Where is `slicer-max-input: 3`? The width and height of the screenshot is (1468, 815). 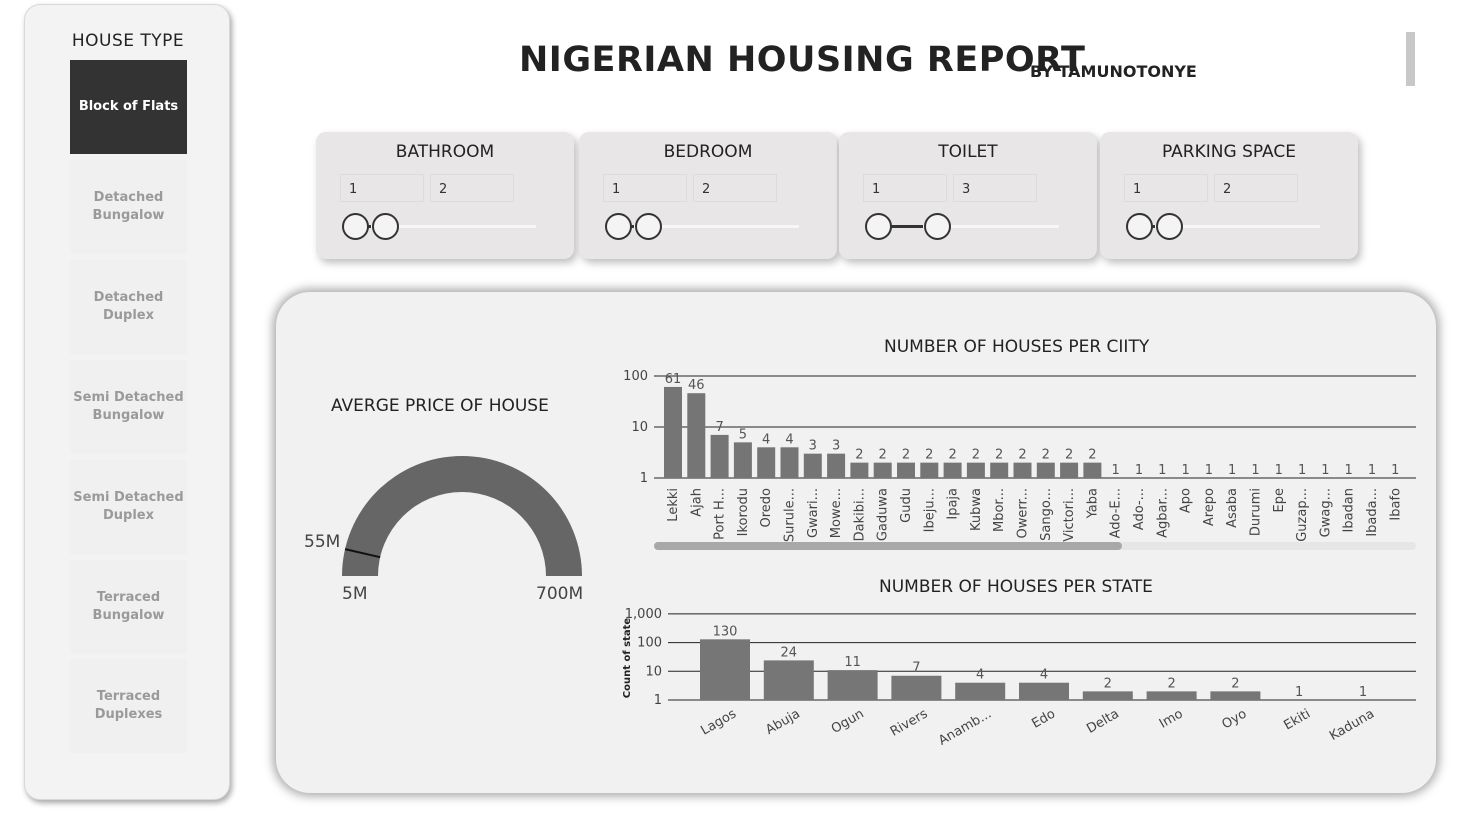 slicer-max-input: 3 is located at coordinates (995, 188).